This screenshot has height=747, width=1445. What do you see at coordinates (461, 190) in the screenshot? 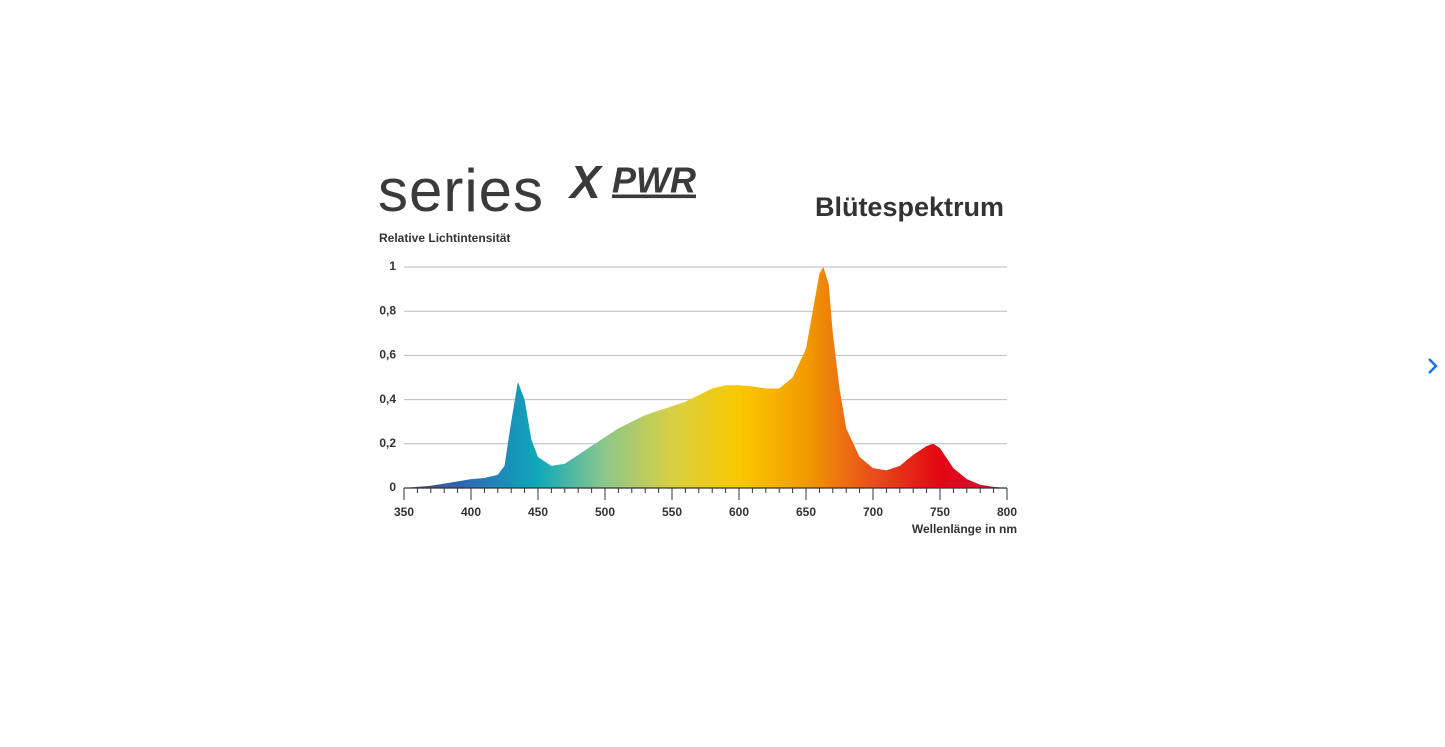
I see `logo-word: series` at bounding box center [461, 190].